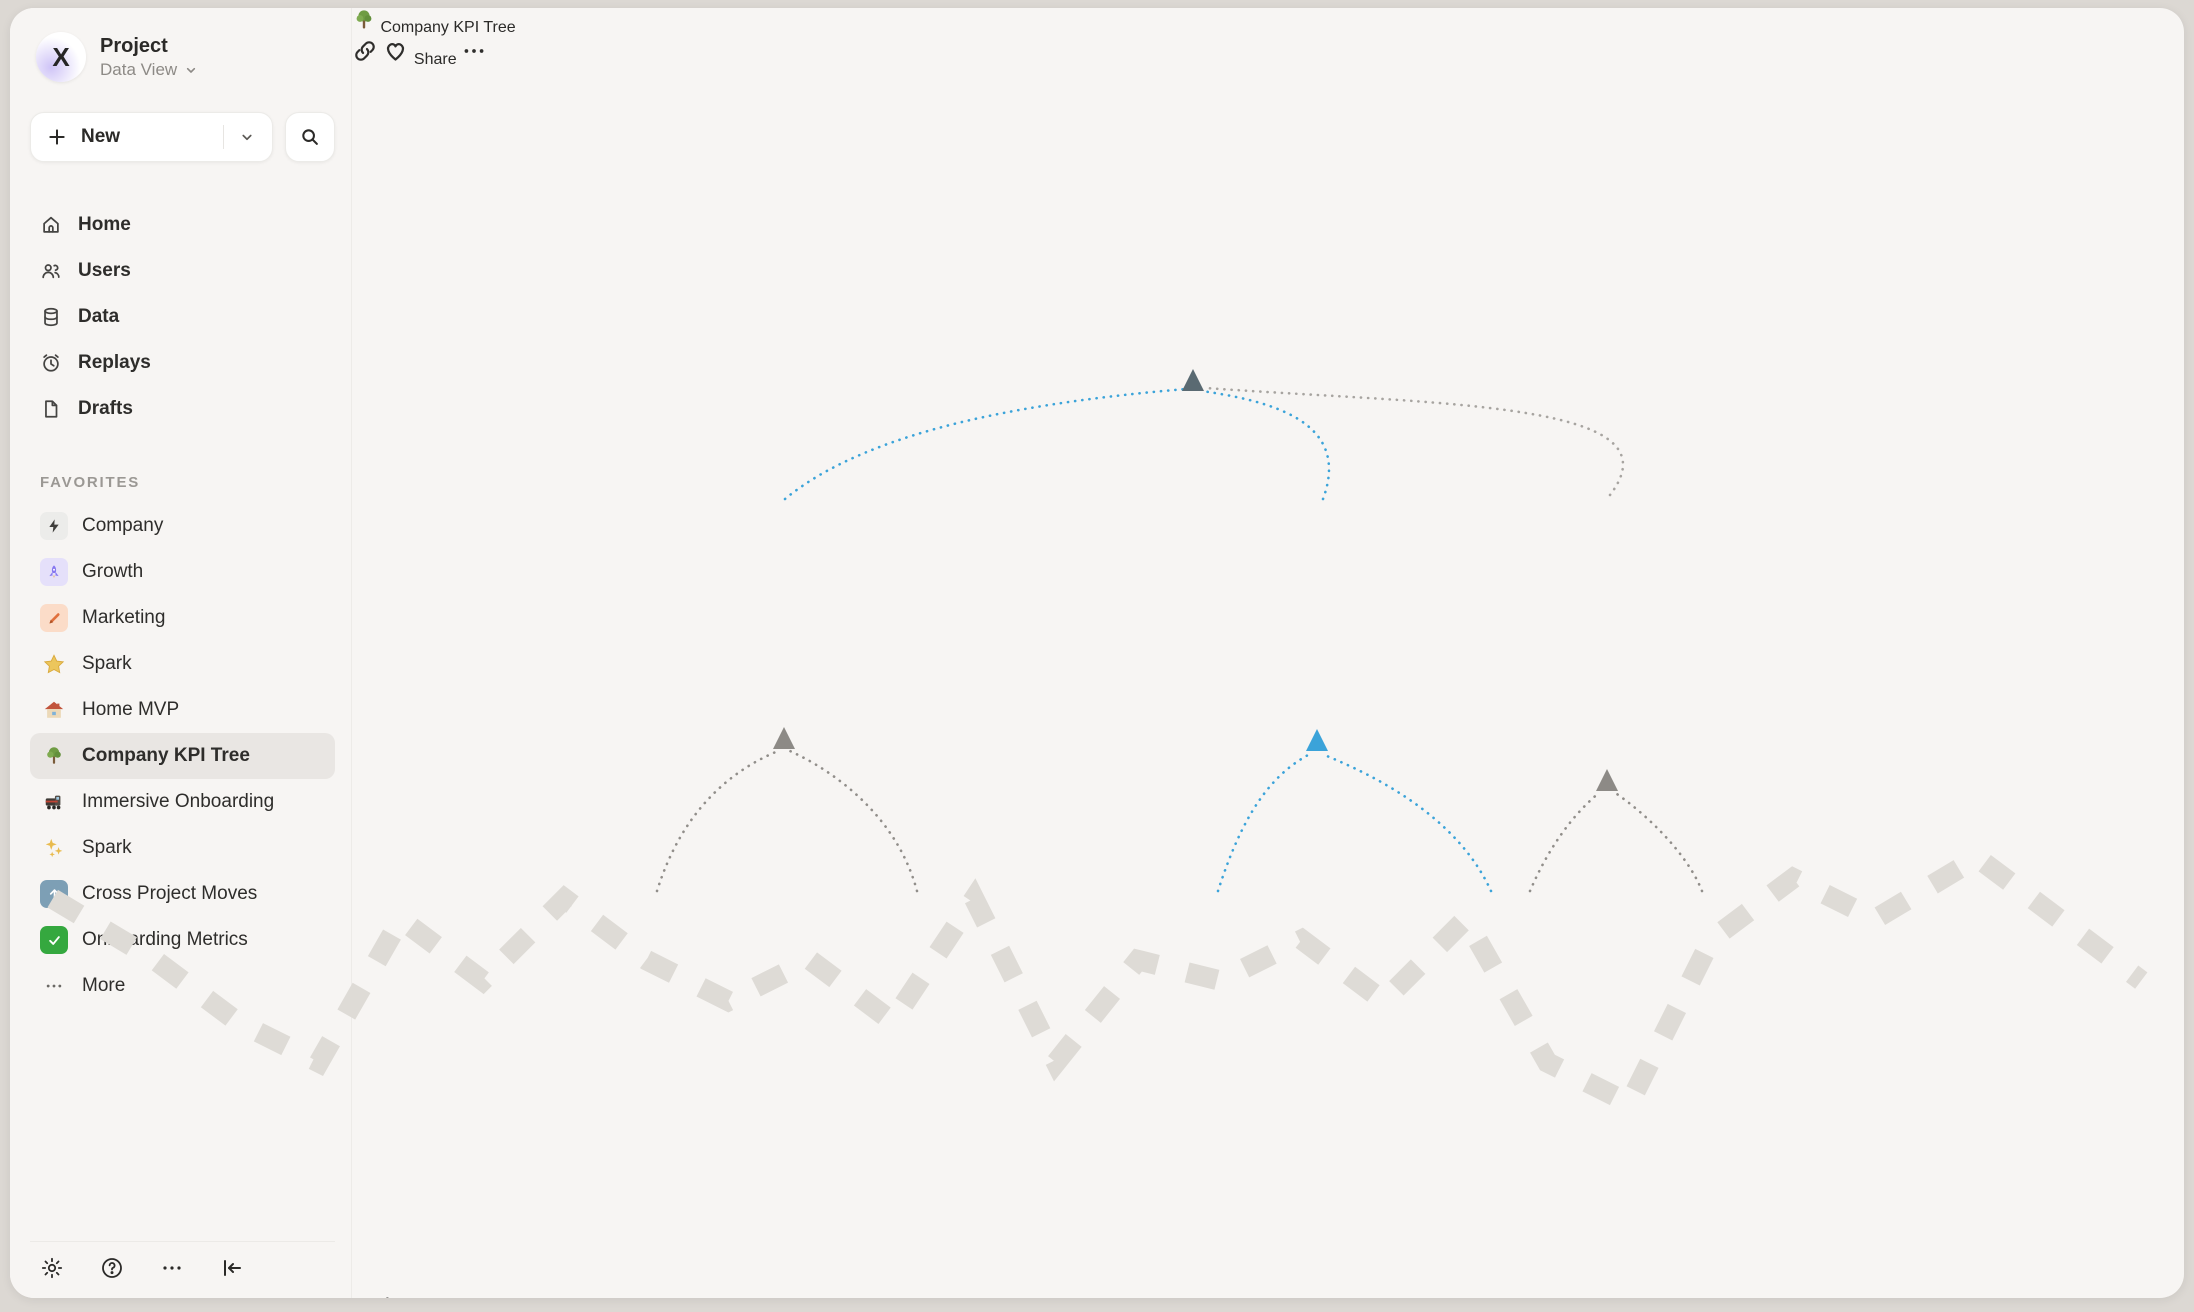 The width and height of the screenshot is (2194, 1312). I want to click on sidebar-item-data: Data, so click(182, 317).